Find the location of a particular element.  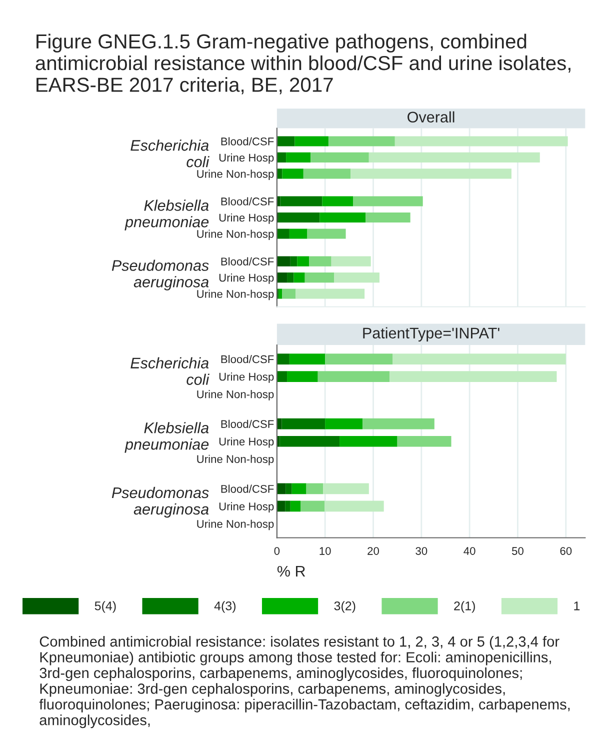

legend-label: 1 is located at coordinates (577, 606).